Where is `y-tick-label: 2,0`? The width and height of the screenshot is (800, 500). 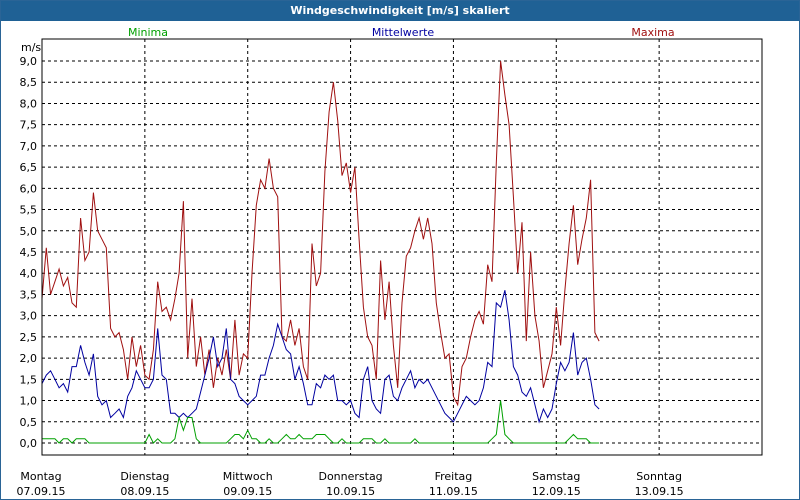 y-tick-label: 2,0 is located at coordinates (29, 358).